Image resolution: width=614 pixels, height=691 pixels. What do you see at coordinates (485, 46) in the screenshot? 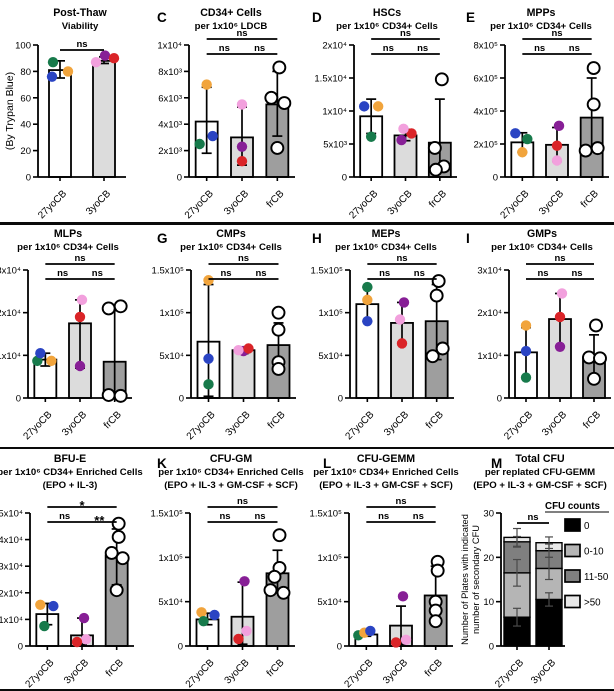
I see `y-tick-label: 8x10⁵` at bounding box center [485, 46].